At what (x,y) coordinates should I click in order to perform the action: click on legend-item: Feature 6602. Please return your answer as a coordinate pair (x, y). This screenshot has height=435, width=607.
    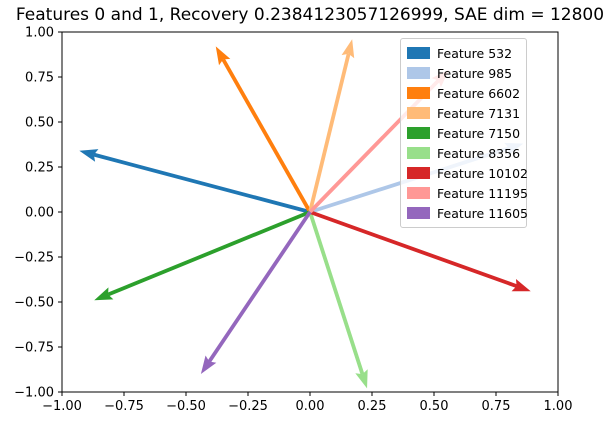
    Looking at the image, I should click on (463, 93).